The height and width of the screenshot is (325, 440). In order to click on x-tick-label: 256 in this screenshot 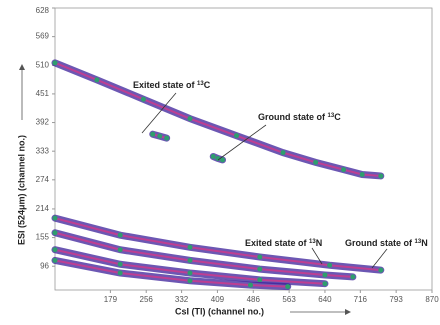, I will do `click(147, 299)`.